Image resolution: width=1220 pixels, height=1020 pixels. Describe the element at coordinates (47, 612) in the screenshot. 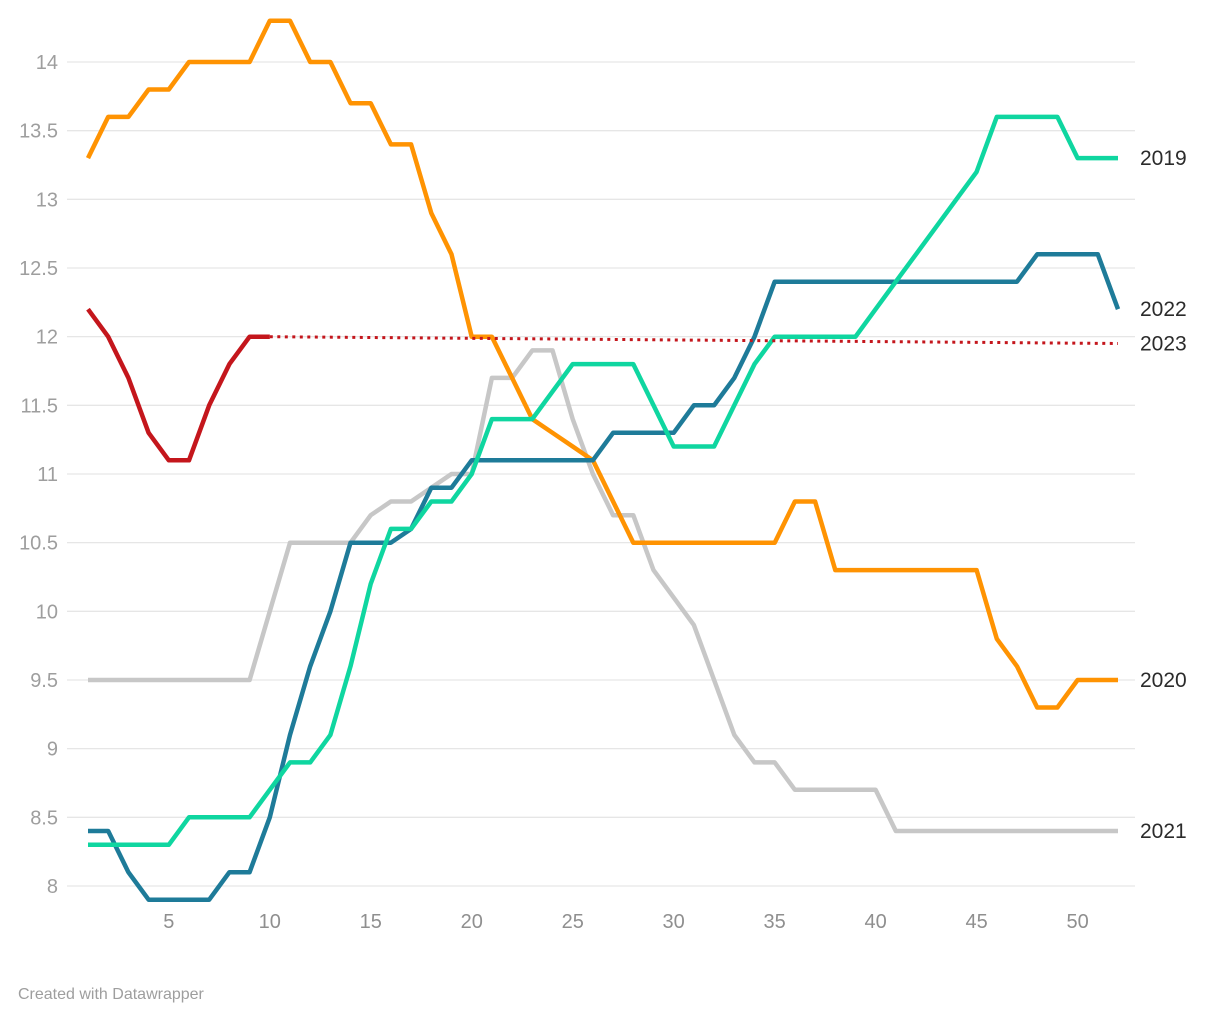

I see `y-axis-label: 10` at that location.